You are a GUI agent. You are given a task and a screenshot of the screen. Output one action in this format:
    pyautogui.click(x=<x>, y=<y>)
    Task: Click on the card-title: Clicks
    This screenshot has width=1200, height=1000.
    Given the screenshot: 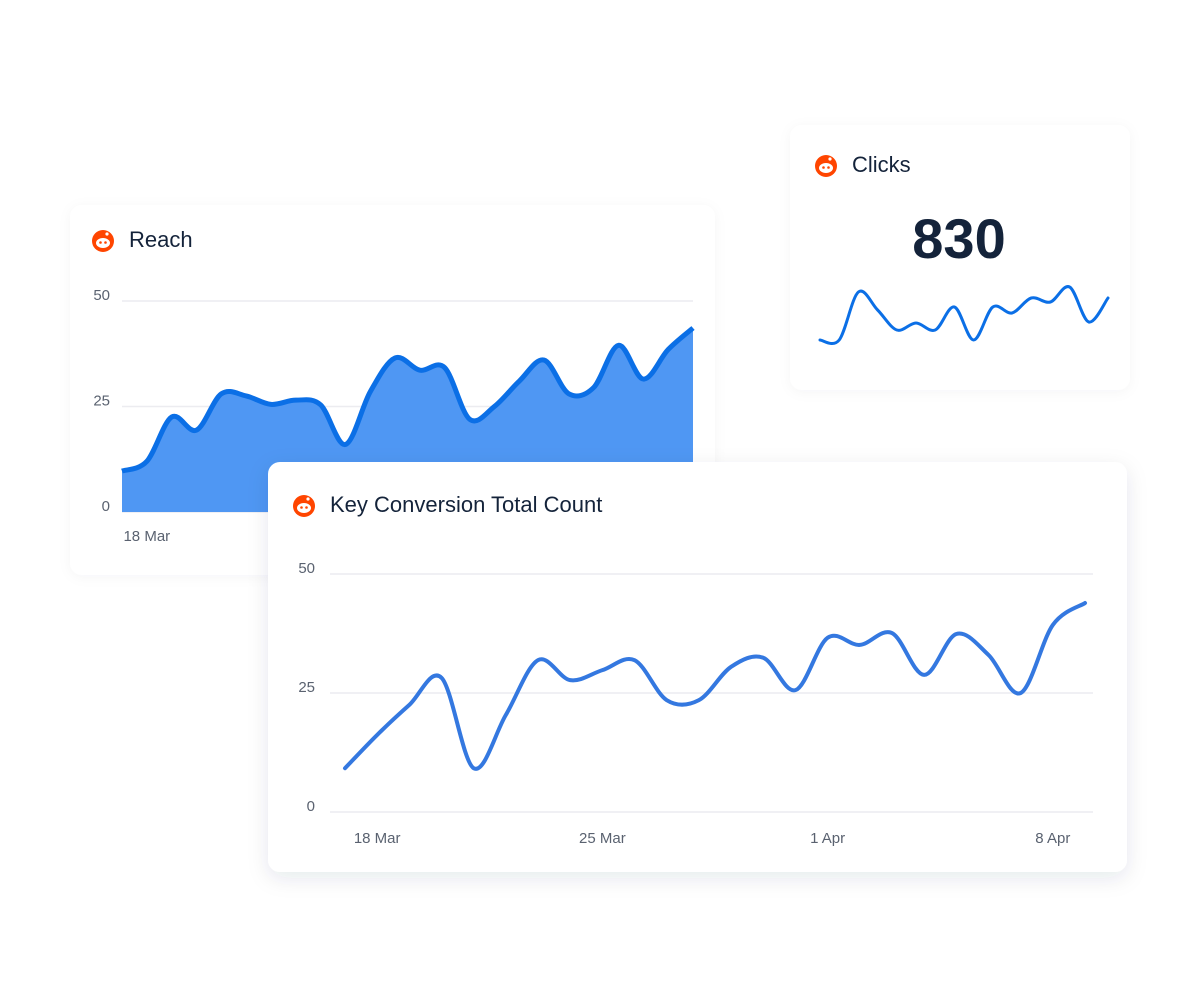 What is the action you would take?
    pyautogui.click(x=881, y=164)
    